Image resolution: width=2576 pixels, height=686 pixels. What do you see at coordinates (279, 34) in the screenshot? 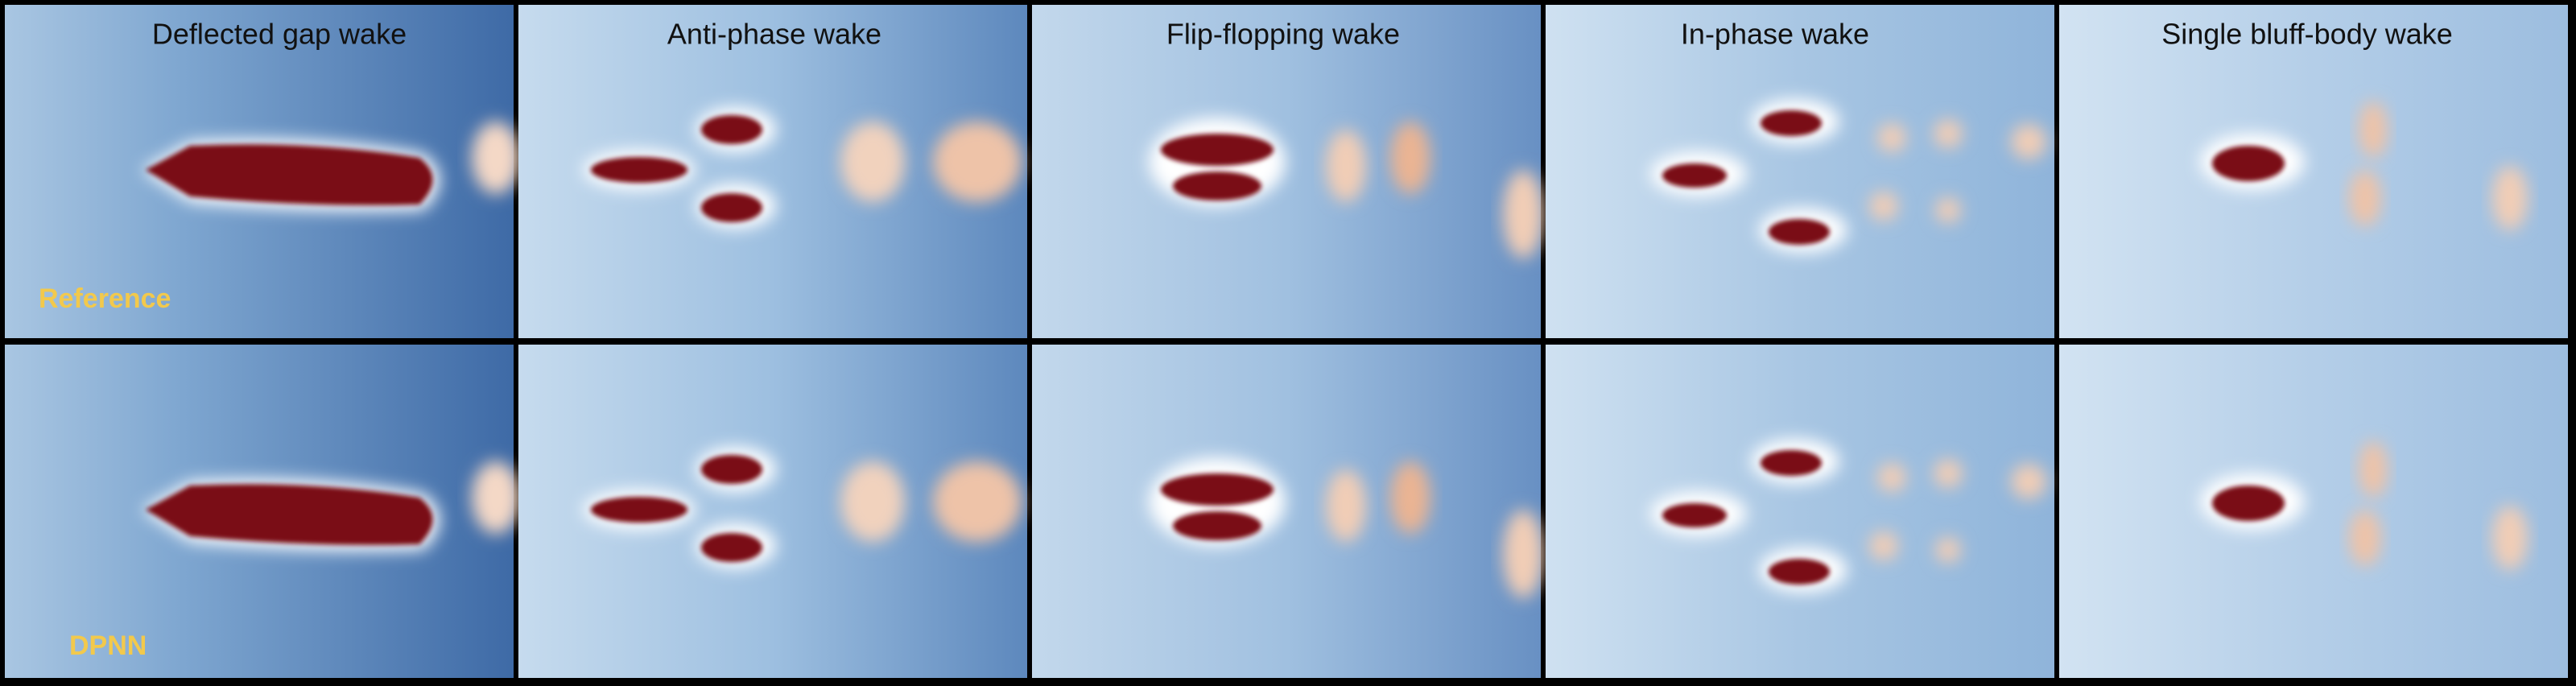
I see `panel-title: Deflected gap wake` at bounding box center [279, 34].